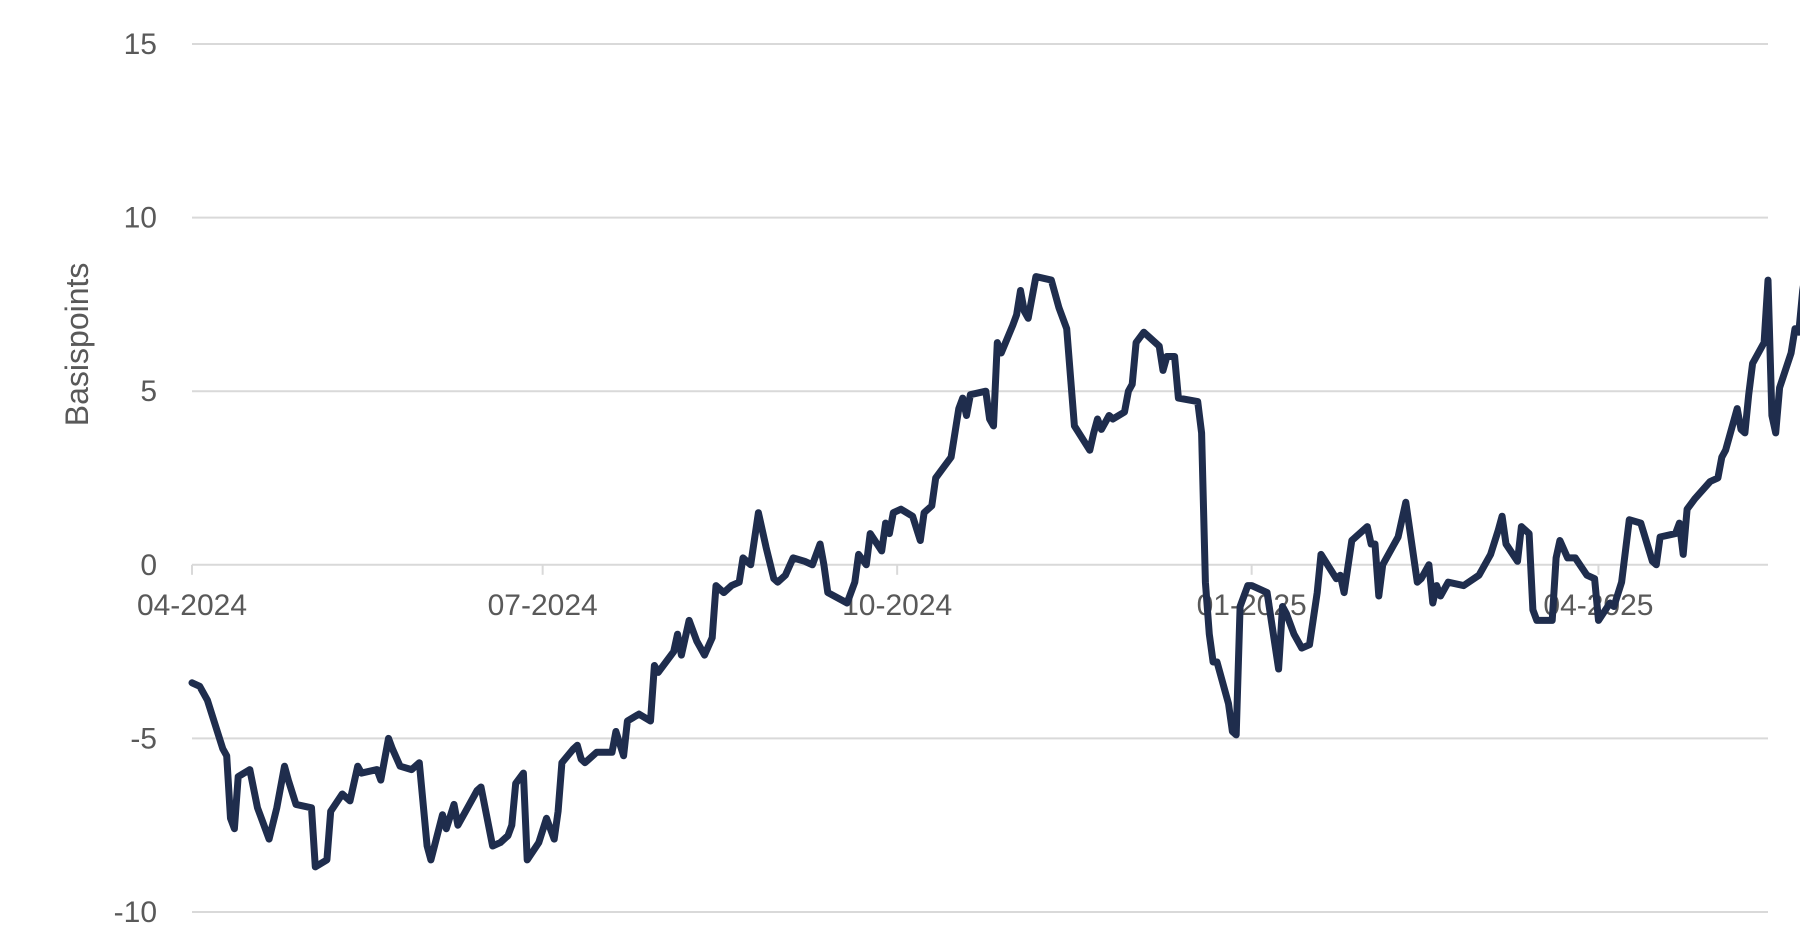  Describe the element at coordinates (140, 218) in the screenshot. I see `y-tick-label: 10` at that location.